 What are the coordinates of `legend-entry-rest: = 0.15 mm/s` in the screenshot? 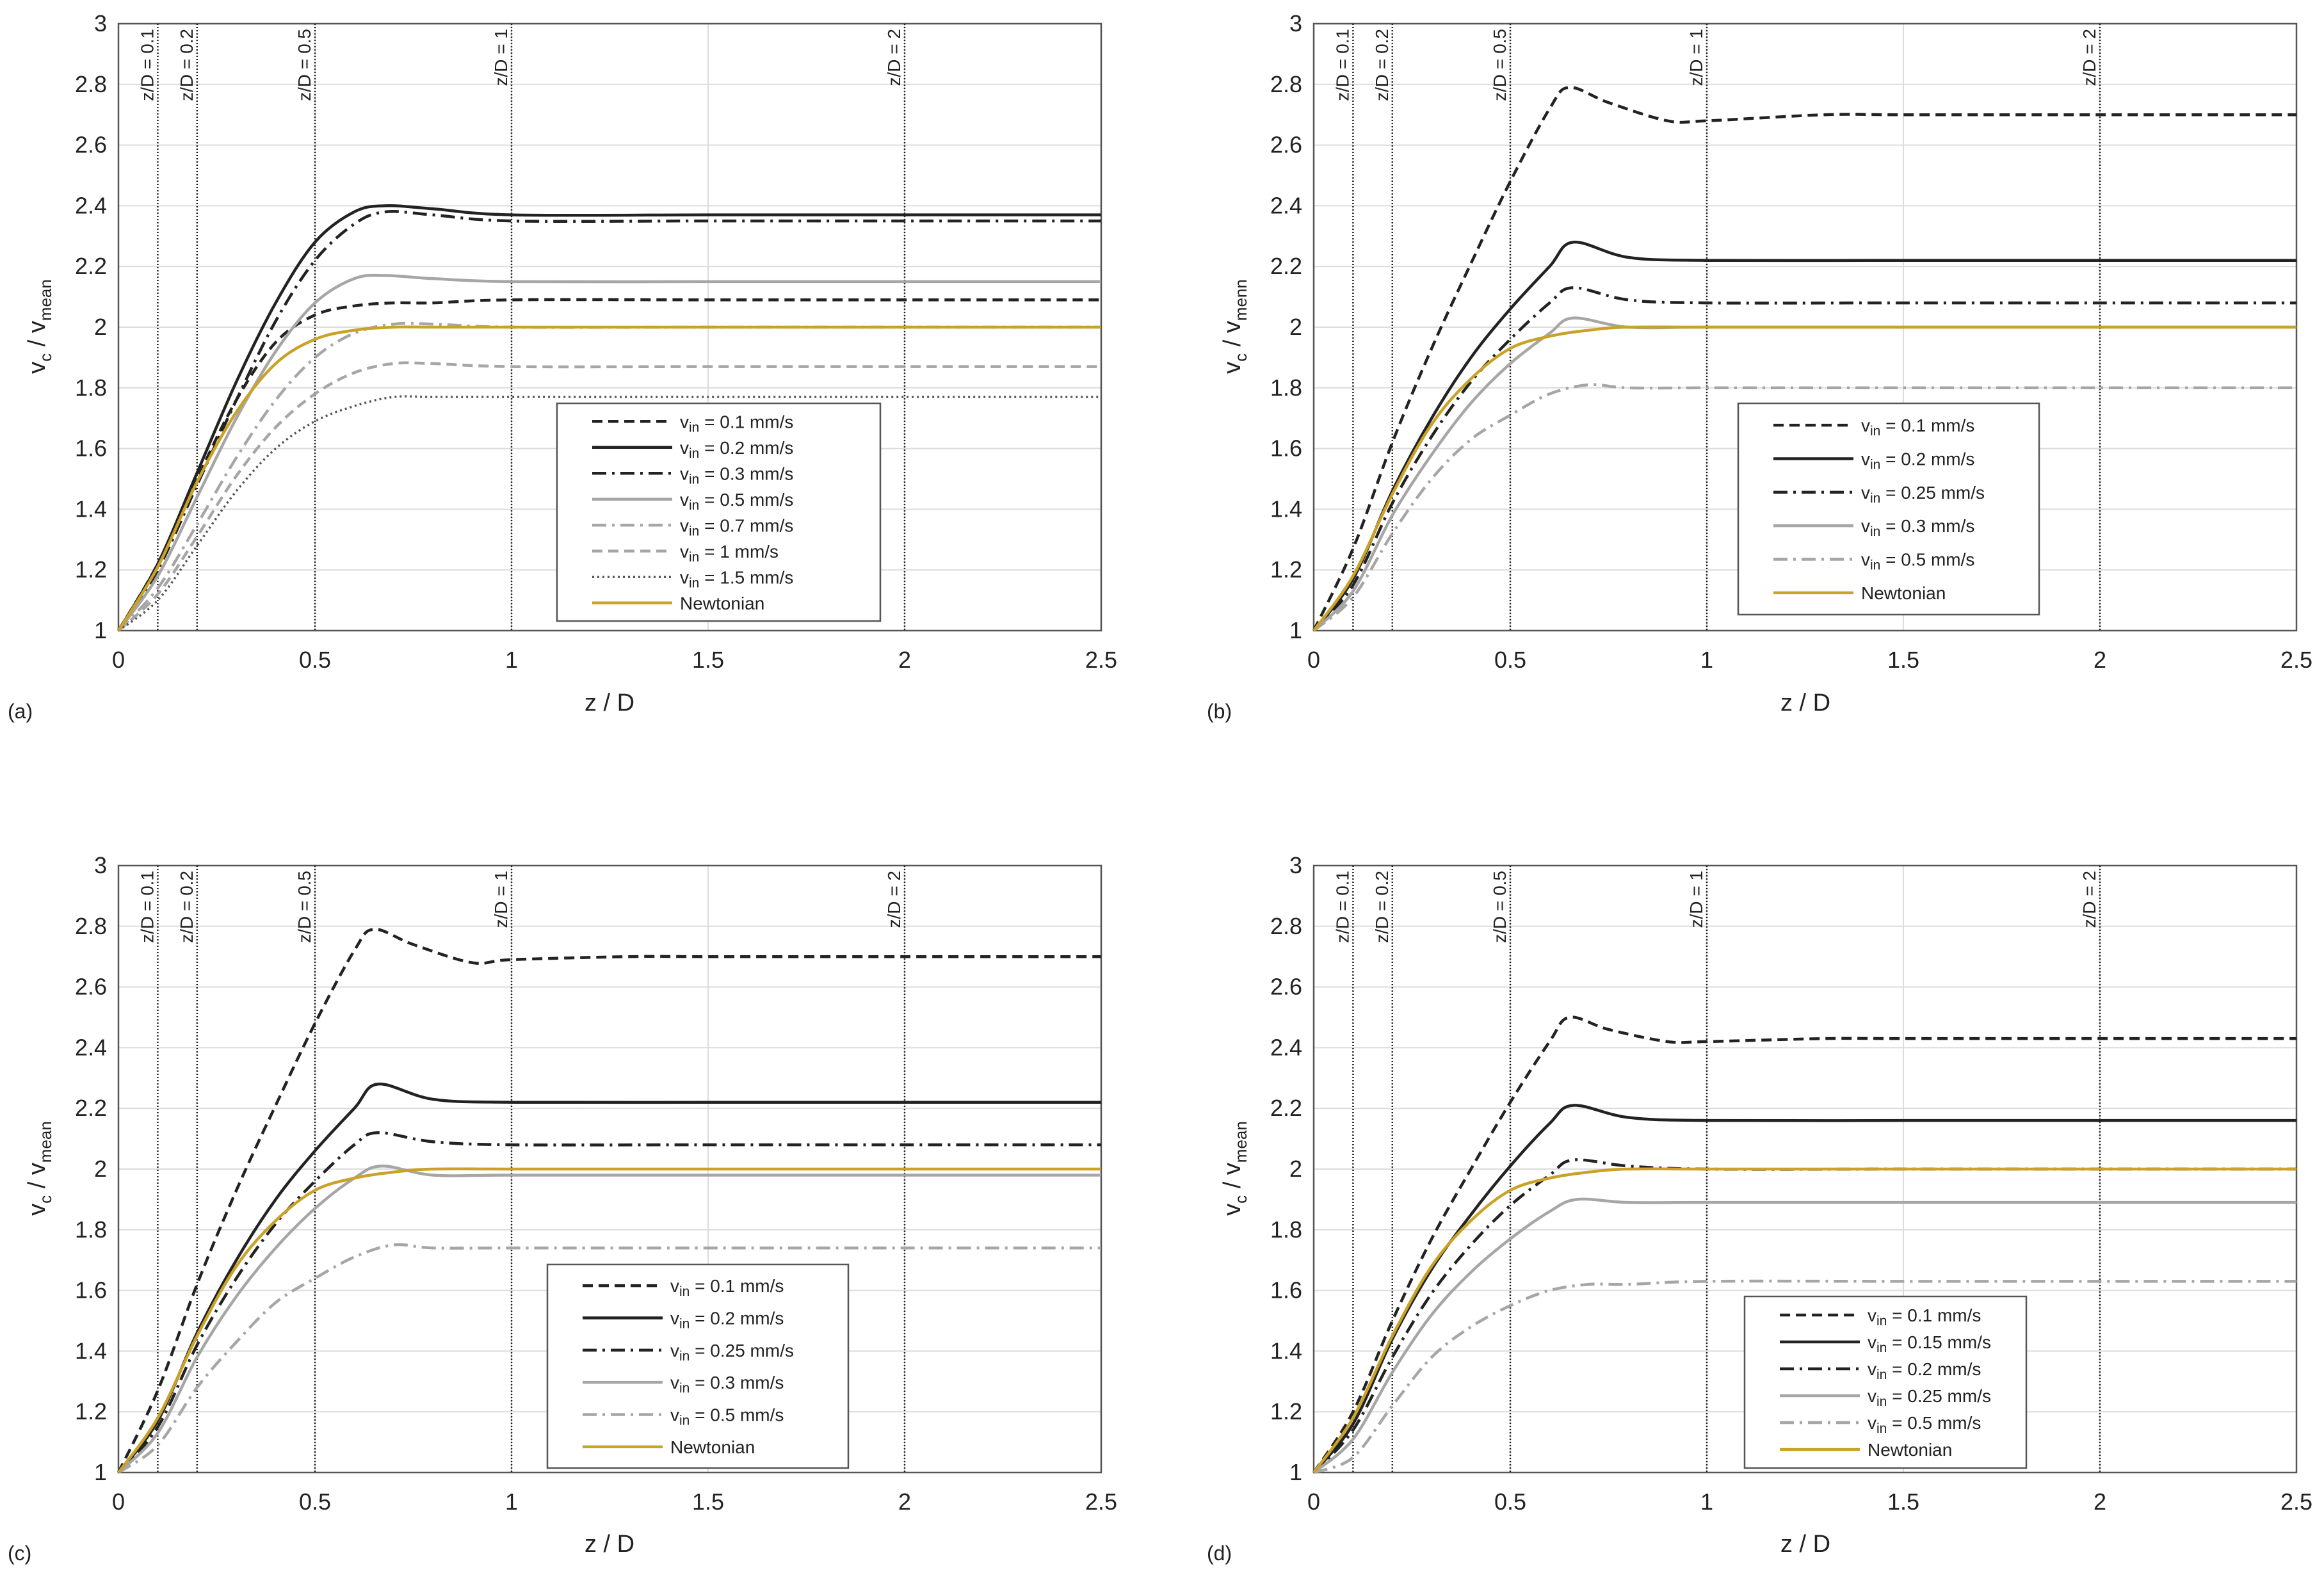 It's located at (1939, 1342).